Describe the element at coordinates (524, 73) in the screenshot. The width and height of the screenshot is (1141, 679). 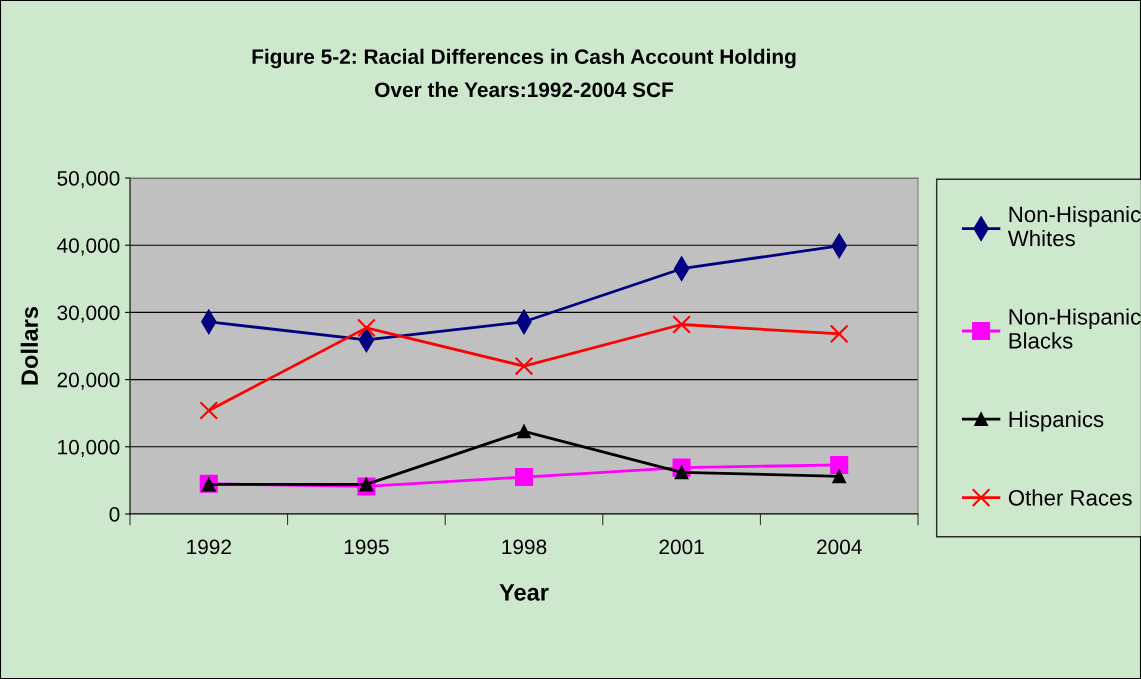
I see `chart-title: Figure 5-2: Racial Differences in Cash Account Holding Over the Years:1992-2004 SCF` at that location.